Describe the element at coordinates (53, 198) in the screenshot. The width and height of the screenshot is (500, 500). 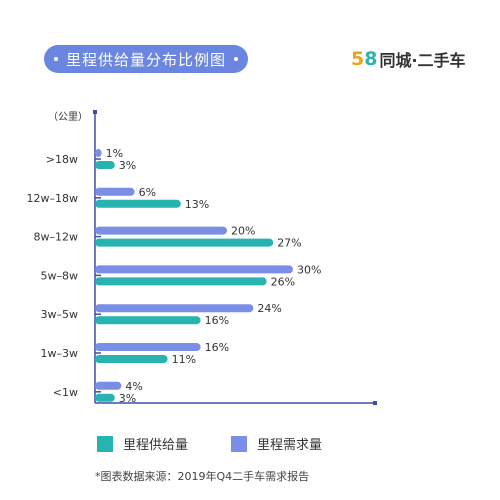
I see `category-label: 12w–18w` at that location.